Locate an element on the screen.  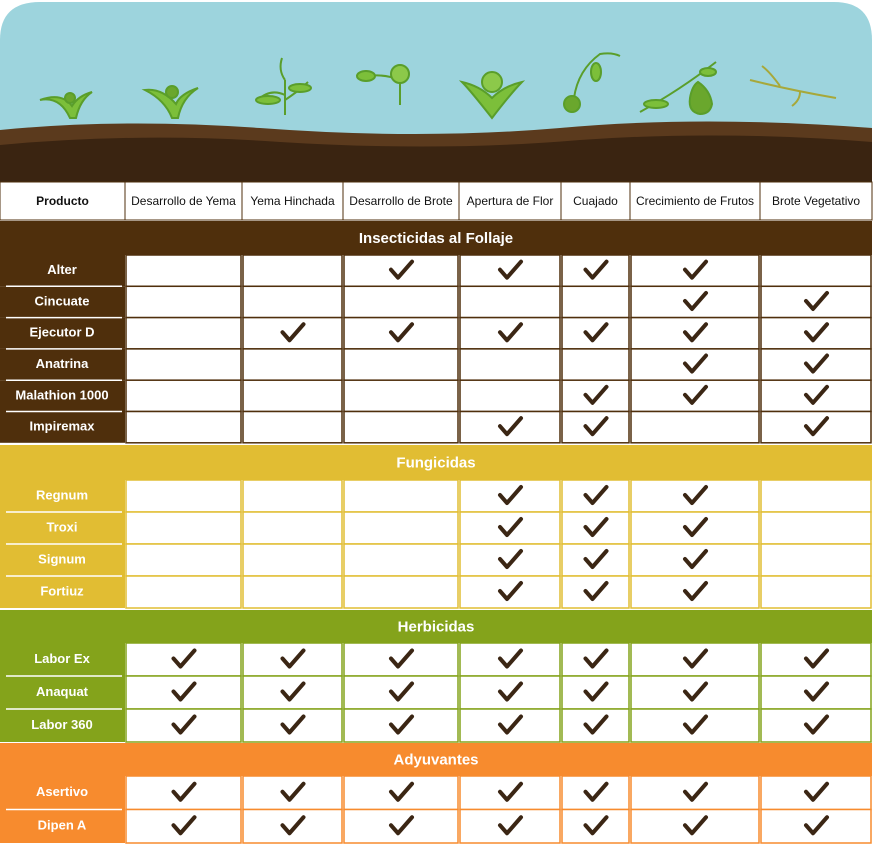
column-header: Desarrollo de Yema is located at coordinates (183, 201).